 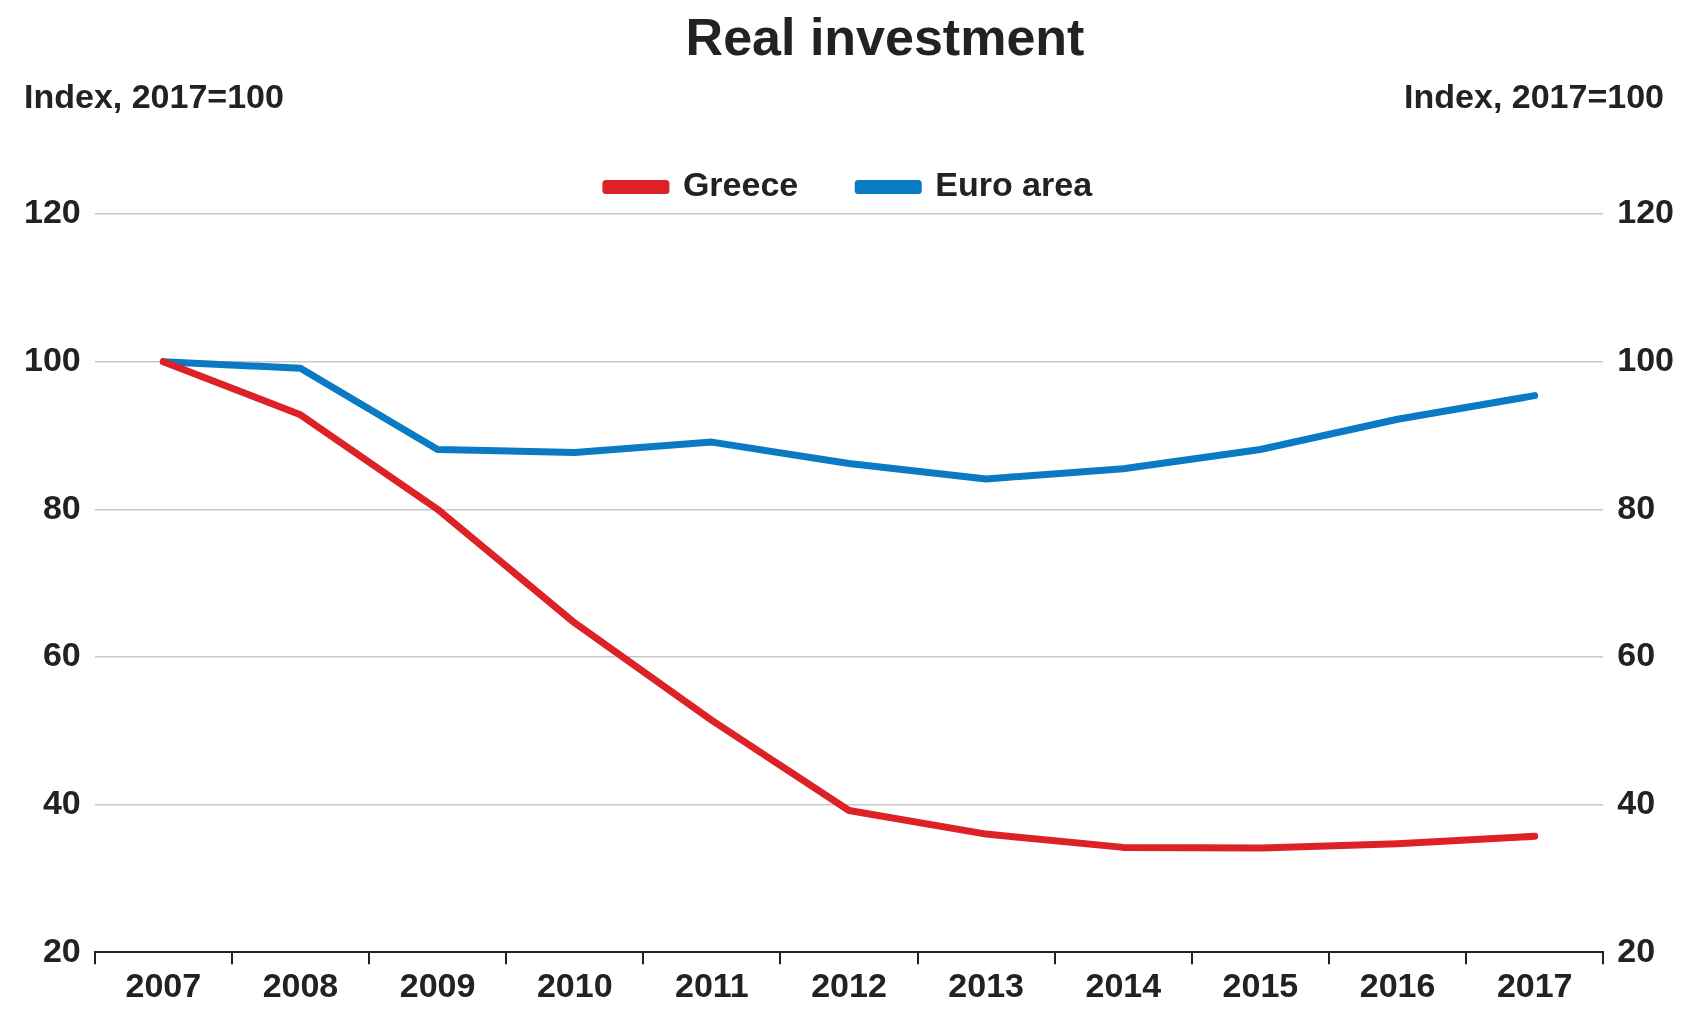 What do you see at coordinates (849, 984) in the screenshot?
I see `x-tick-label: 2012` at bounding box center [849, 984].